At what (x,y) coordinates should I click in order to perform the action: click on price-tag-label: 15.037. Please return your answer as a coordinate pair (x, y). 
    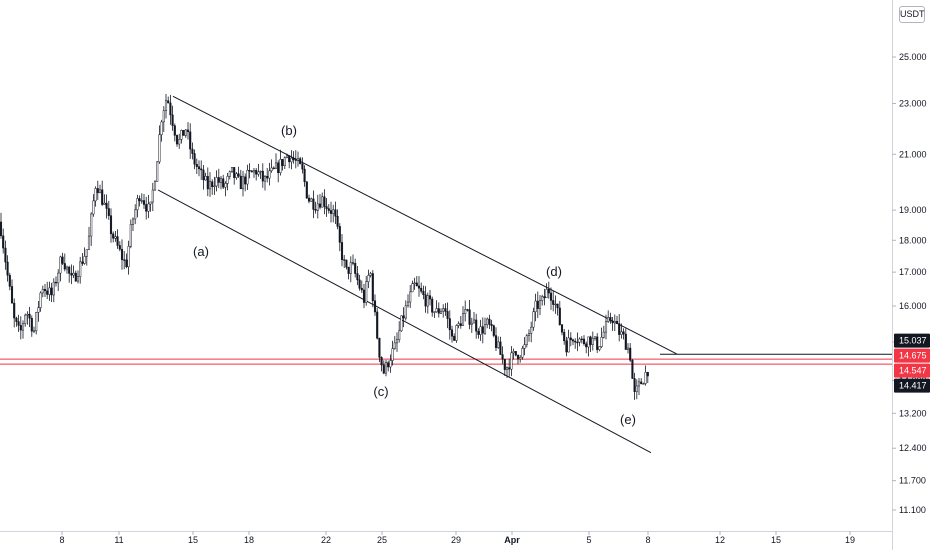
    Looking at the image, I should click on (913, 341).